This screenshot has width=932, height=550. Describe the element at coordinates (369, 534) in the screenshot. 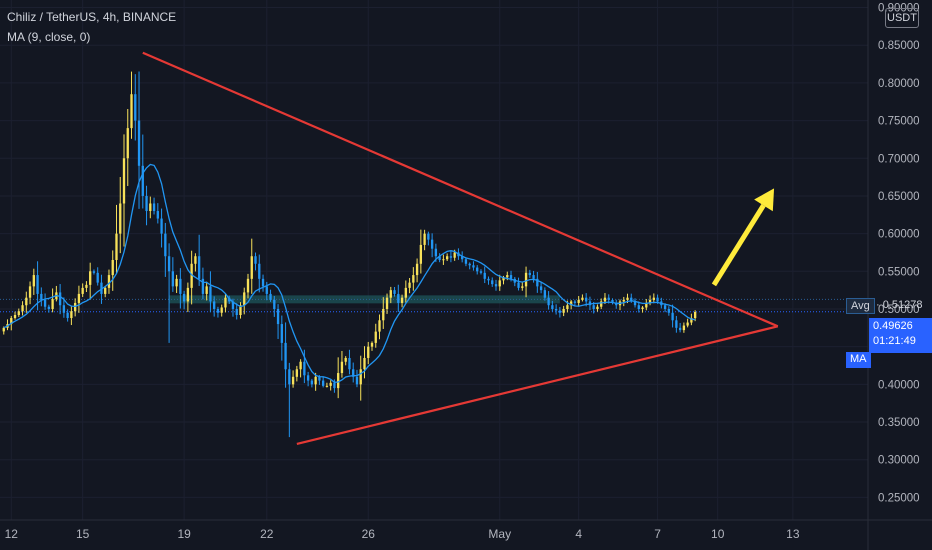

I see `time-tick-label: 26` at that location.